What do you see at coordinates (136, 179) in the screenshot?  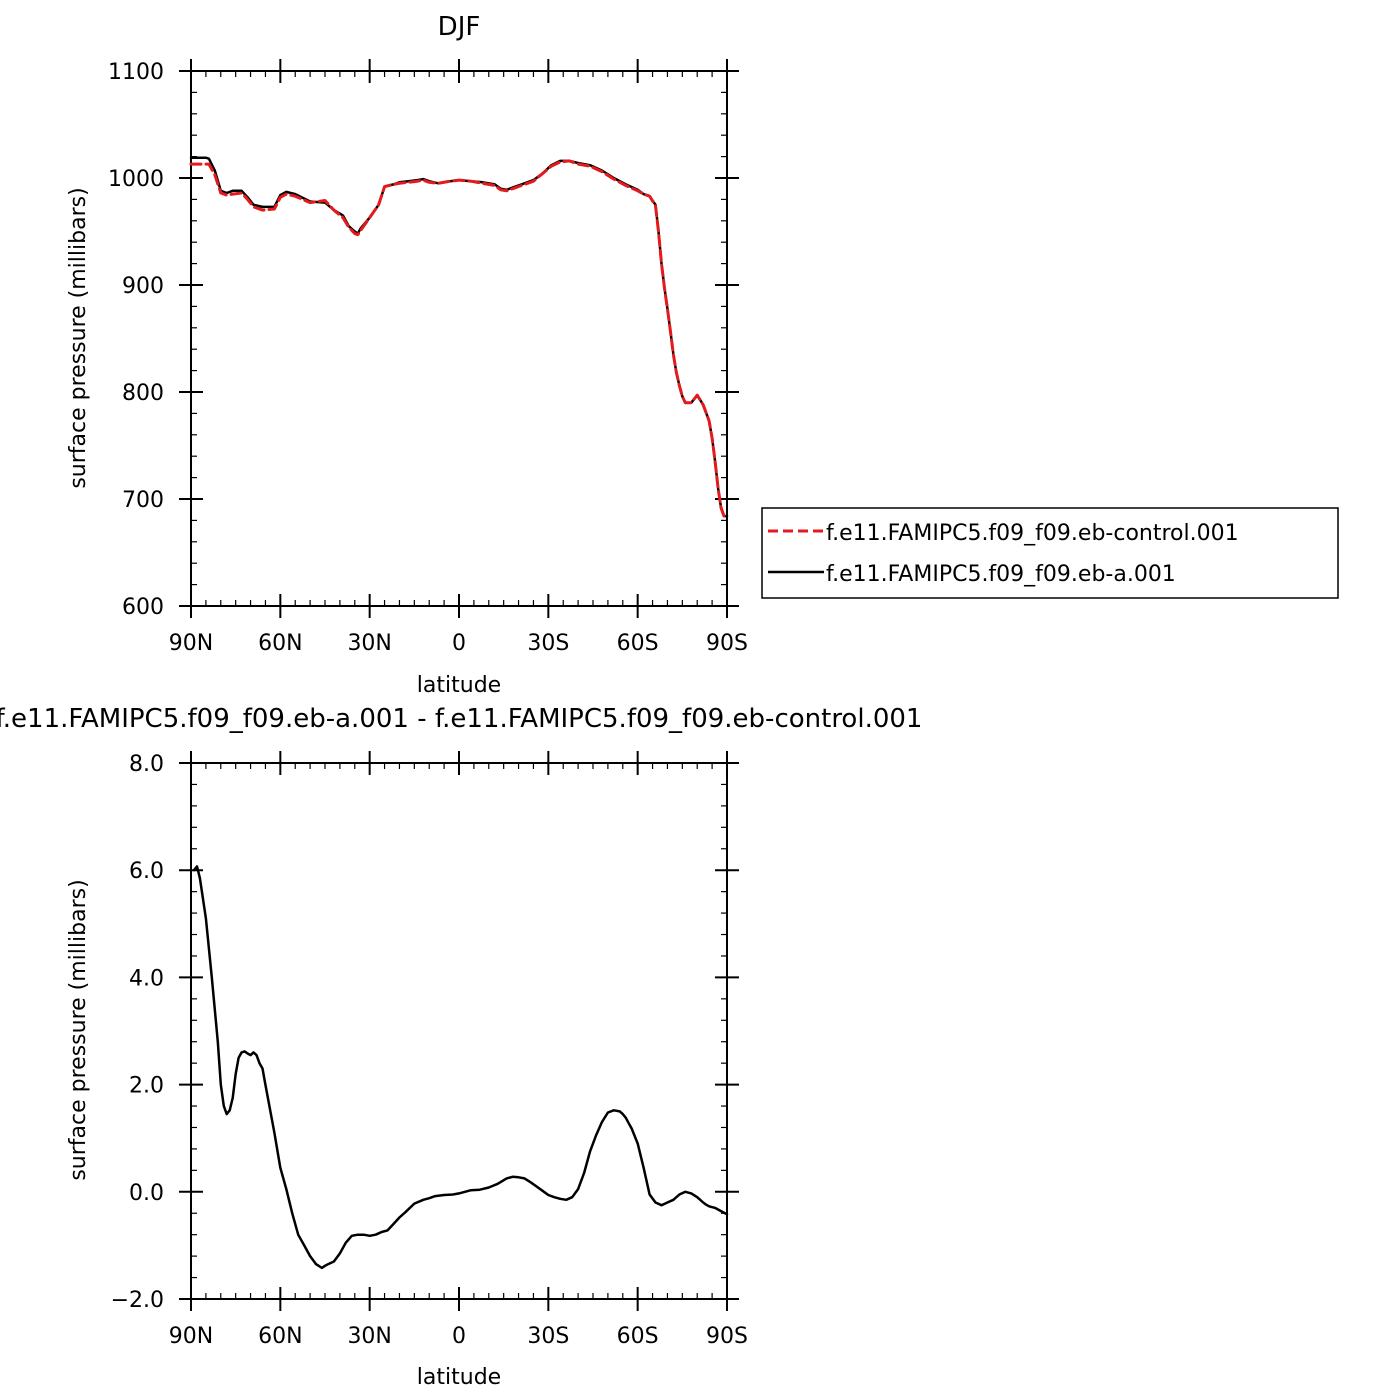 I see `y-tick-label: 1000` at bounding box center [136, 179].